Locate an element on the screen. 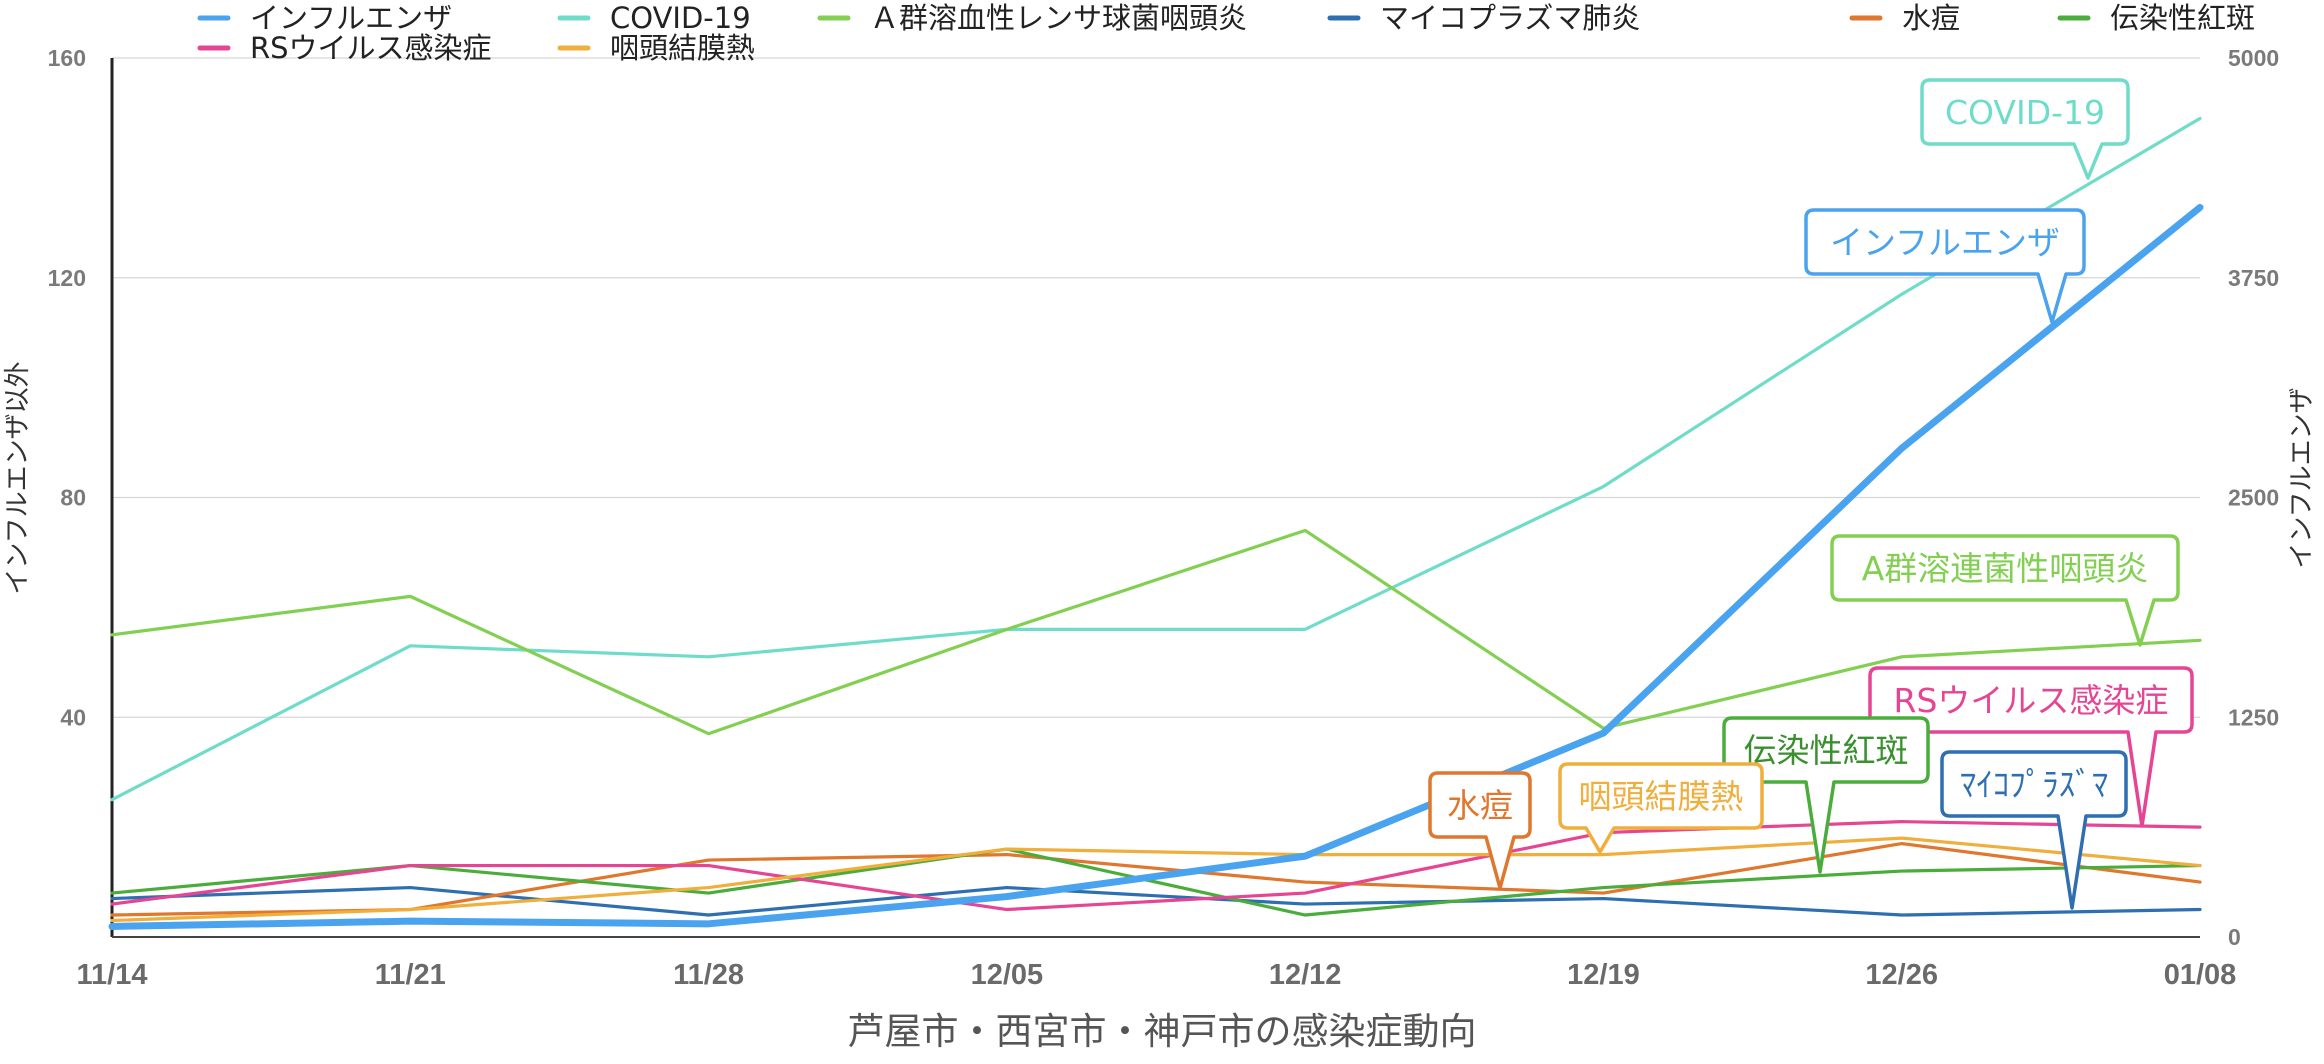 This screenshot has height=1064, width=2324. y-left-tick-label: 160 is located at coordinates (67, 58).